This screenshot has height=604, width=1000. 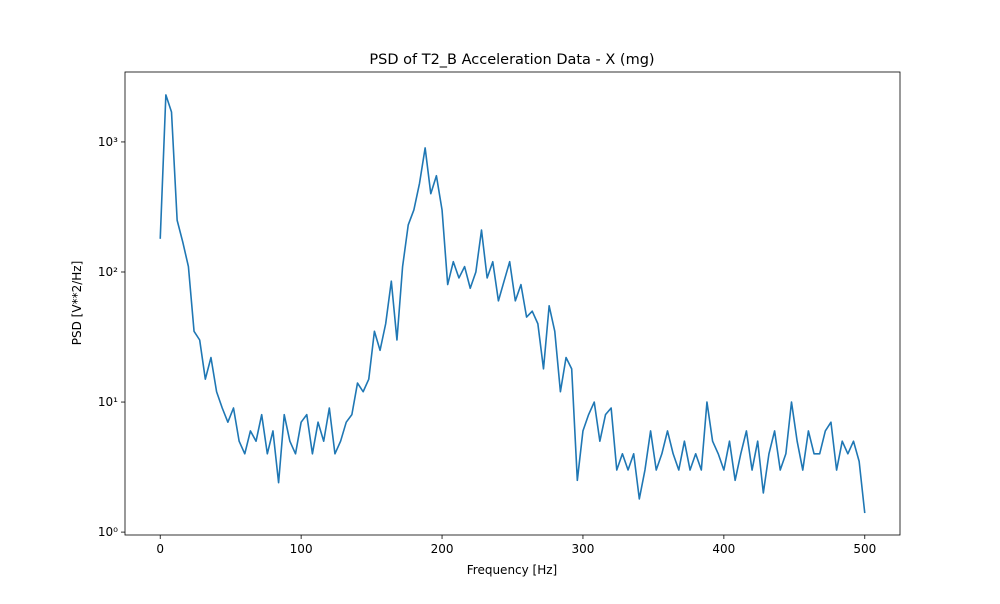 What do you see at coordinates (108, 142) in the screenshot?
I see `y-tick-label: 10³` at bounding box center [108, 142].